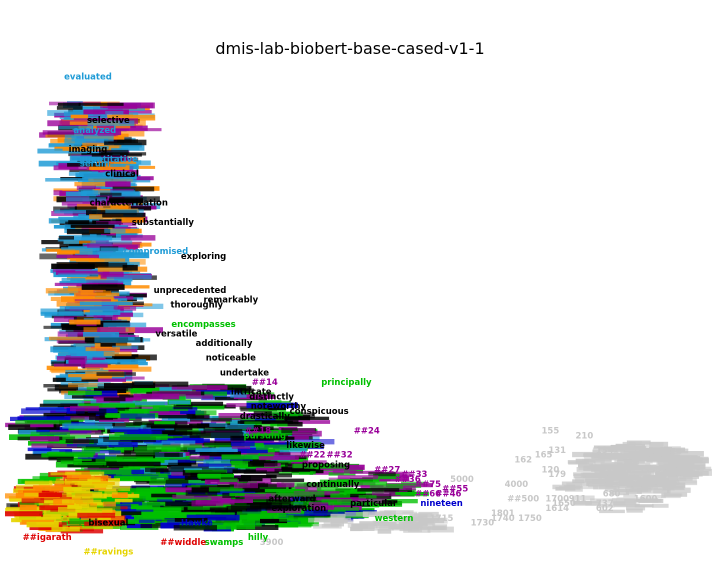 This screenshot has width=720, height=576. Describe the element at coordinates (326, 465) in the screenshot. I see `word-label: proposing` at that location.